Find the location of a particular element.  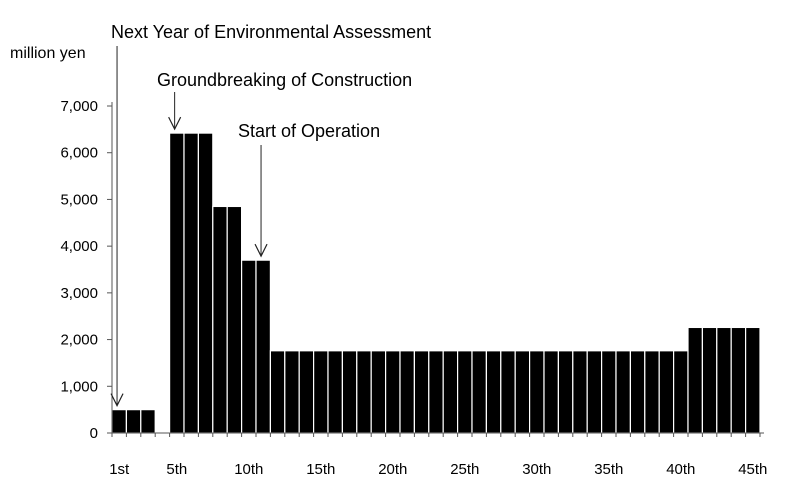

x-ticks-group: 1st 5th 10th 15th 20th 25th 30th 35th 40th 45th is located at coordinates (438, 455).